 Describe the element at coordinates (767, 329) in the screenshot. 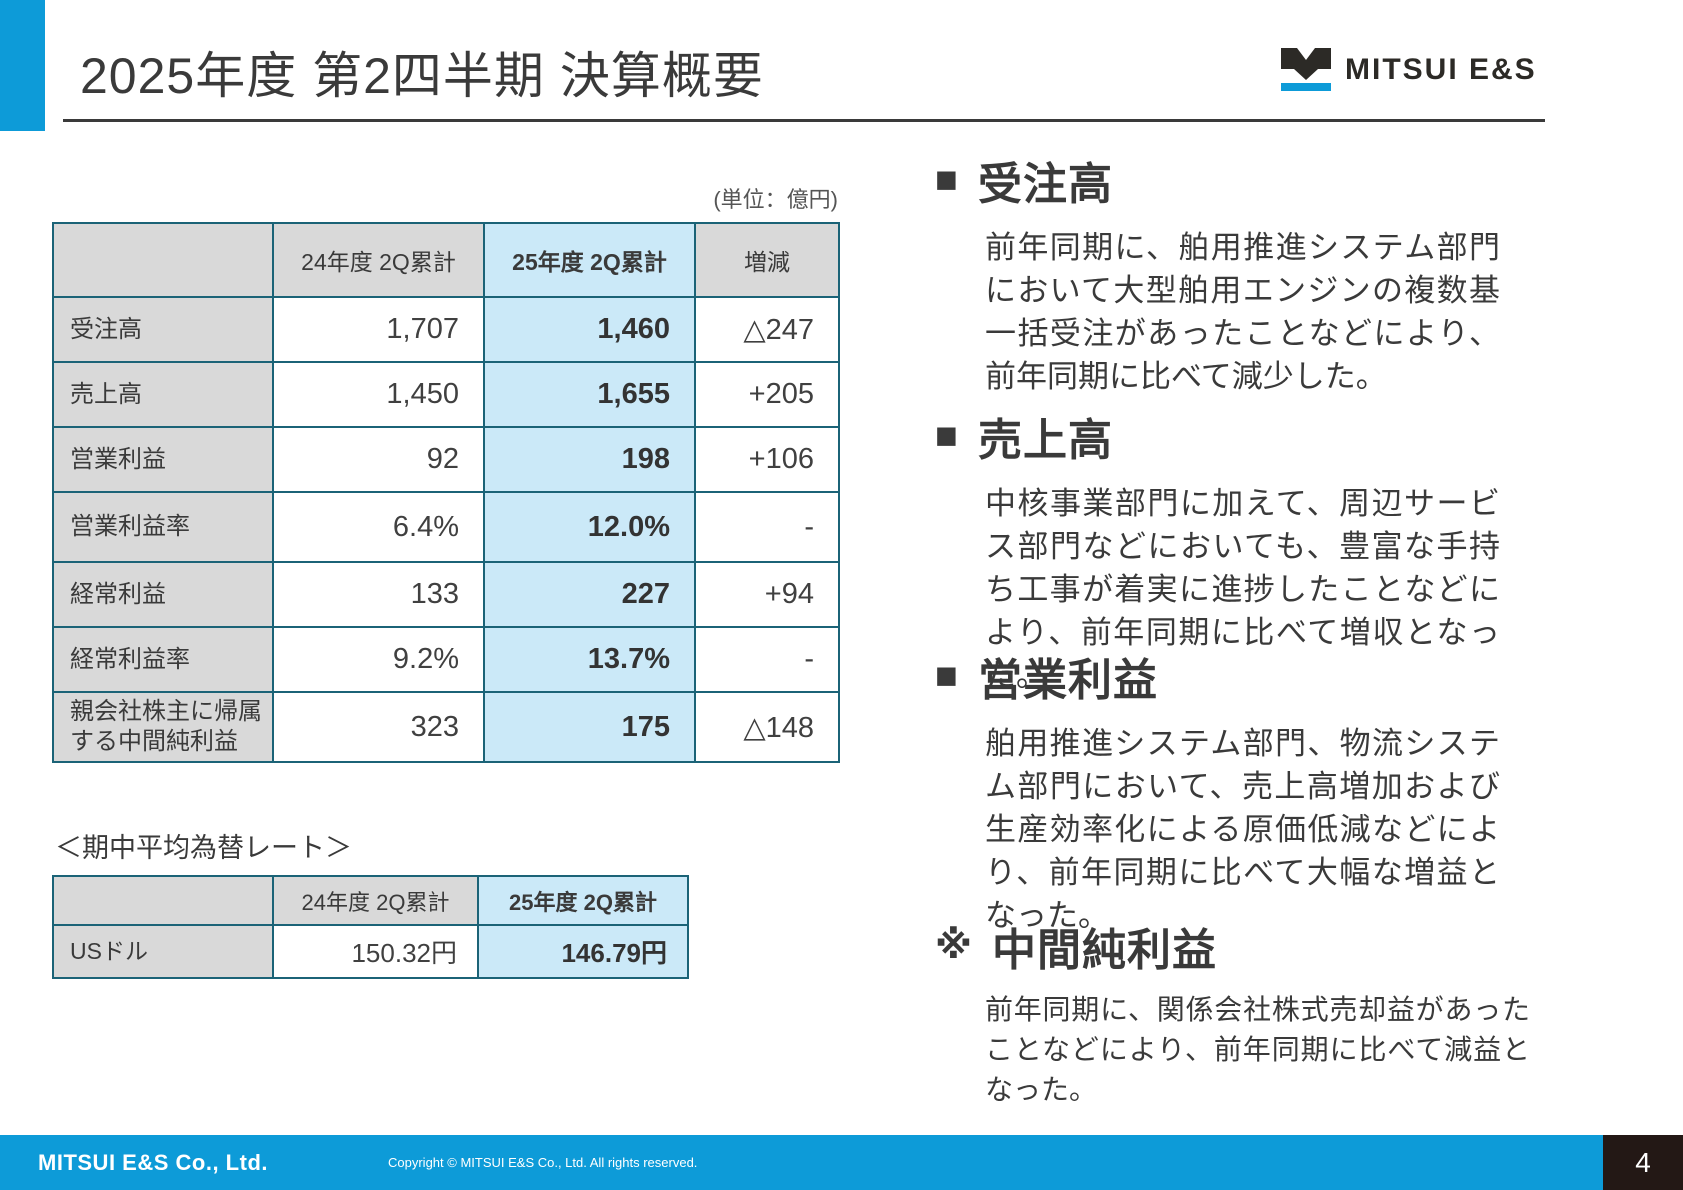

I see `diff-value: △247` at that location.